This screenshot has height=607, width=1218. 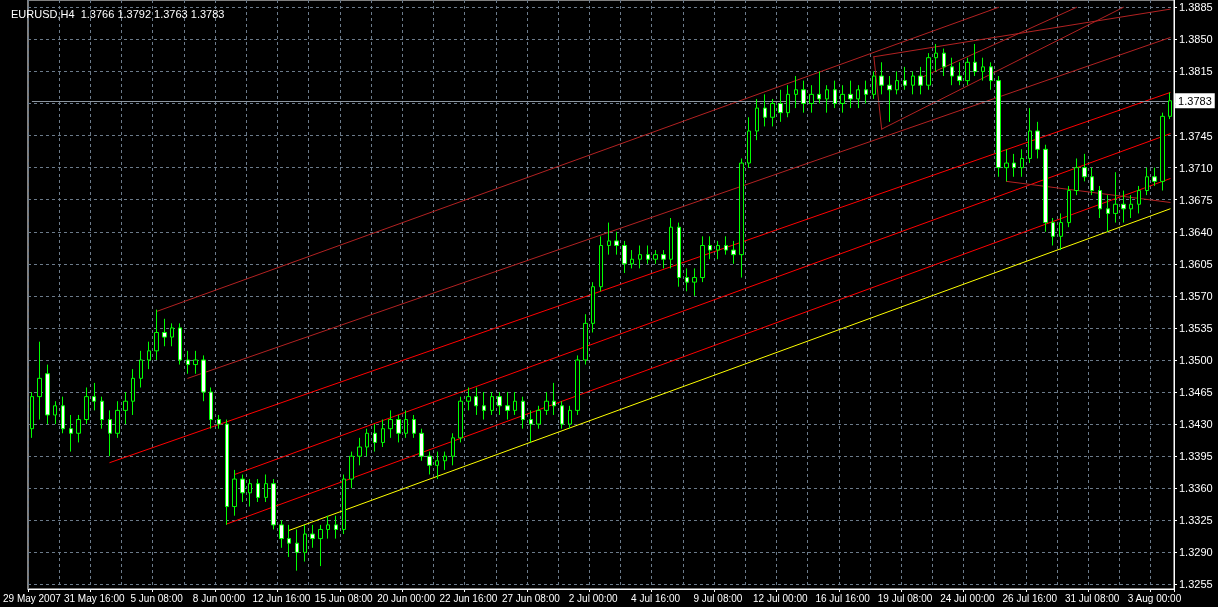 What do you see at coordinates (1196, 392) in the screenshot?
I see `y-tick-label: 1.3465` at bounding box center [1196, 392].